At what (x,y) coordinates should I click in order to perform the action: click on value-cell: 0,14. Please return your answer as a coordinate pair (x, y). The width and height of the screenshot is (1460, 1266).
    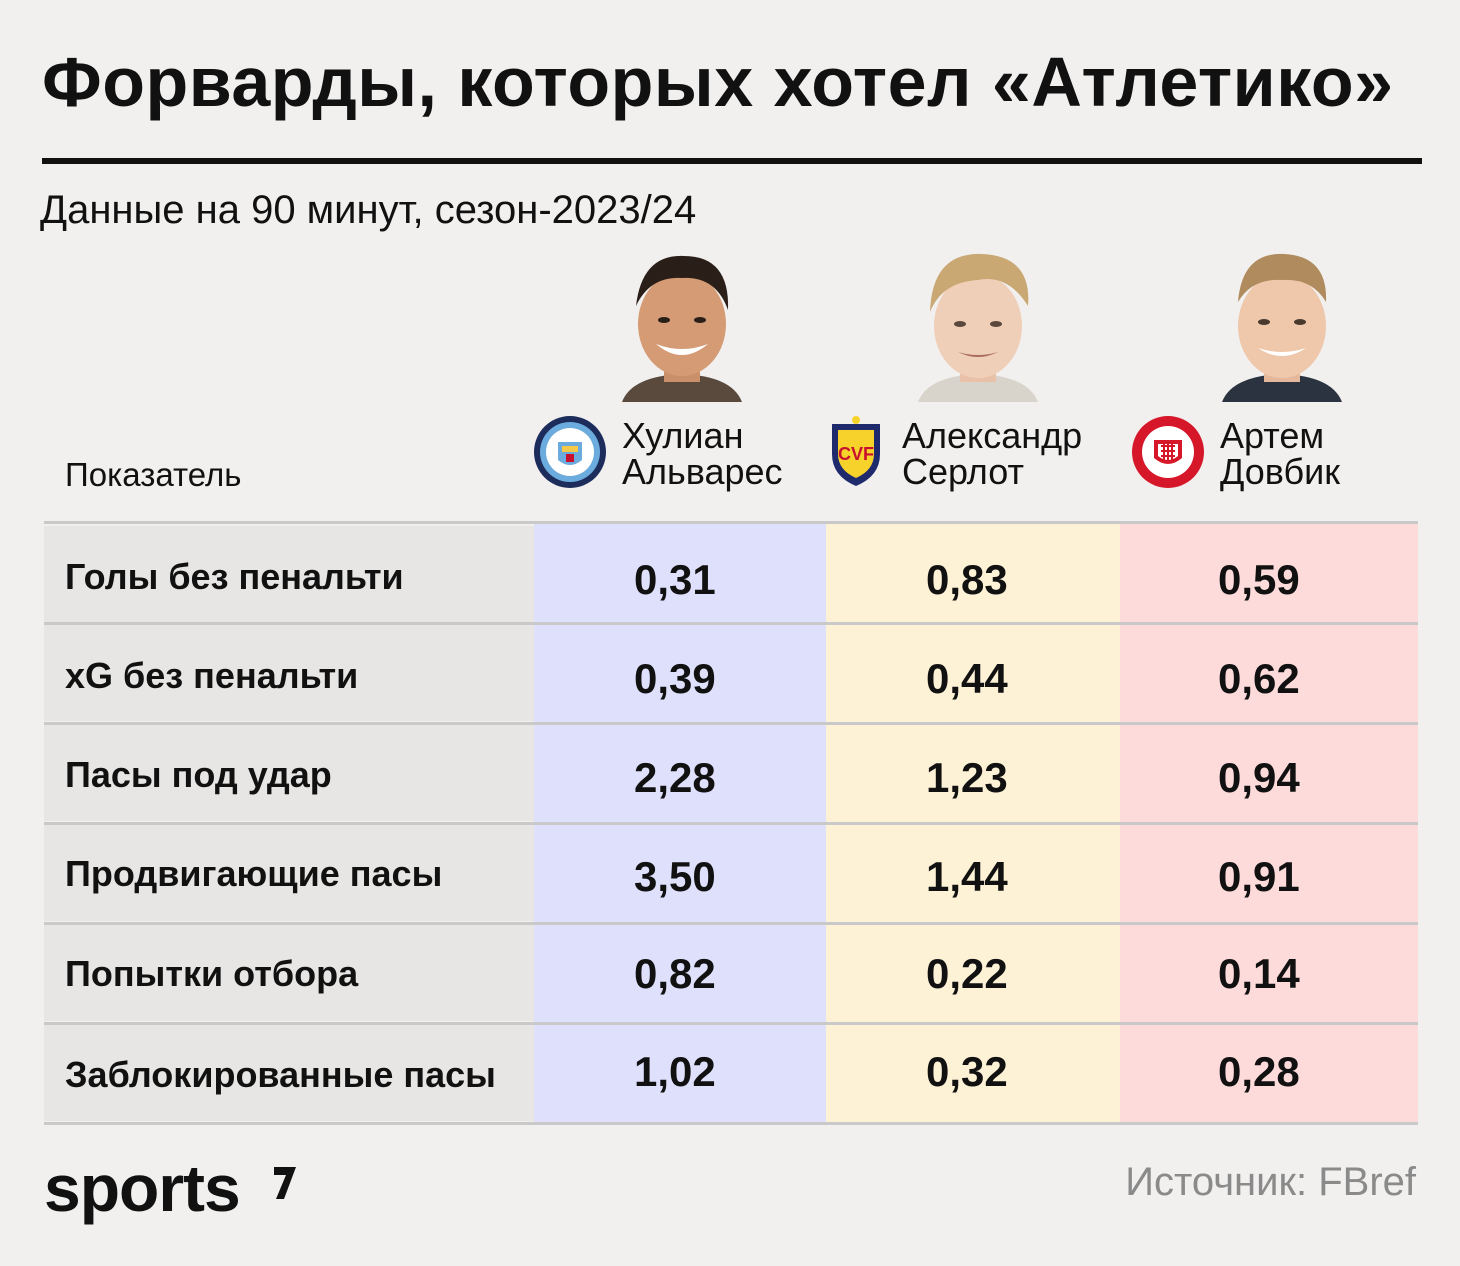
    Looking at the image, I should click on (1259, 973).